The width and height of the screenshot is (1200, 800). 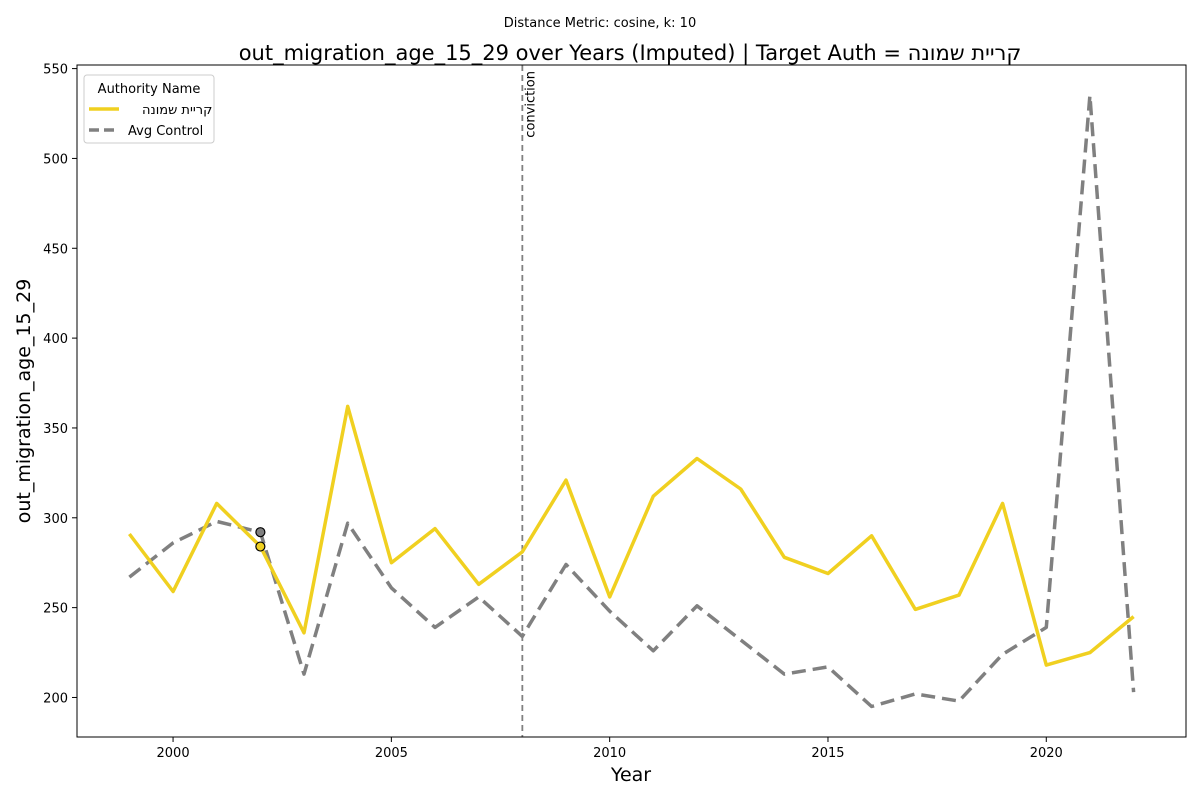 I want to click on legend: Authority Name קריית שמונה Avg Control, so click(x=149, y=109).